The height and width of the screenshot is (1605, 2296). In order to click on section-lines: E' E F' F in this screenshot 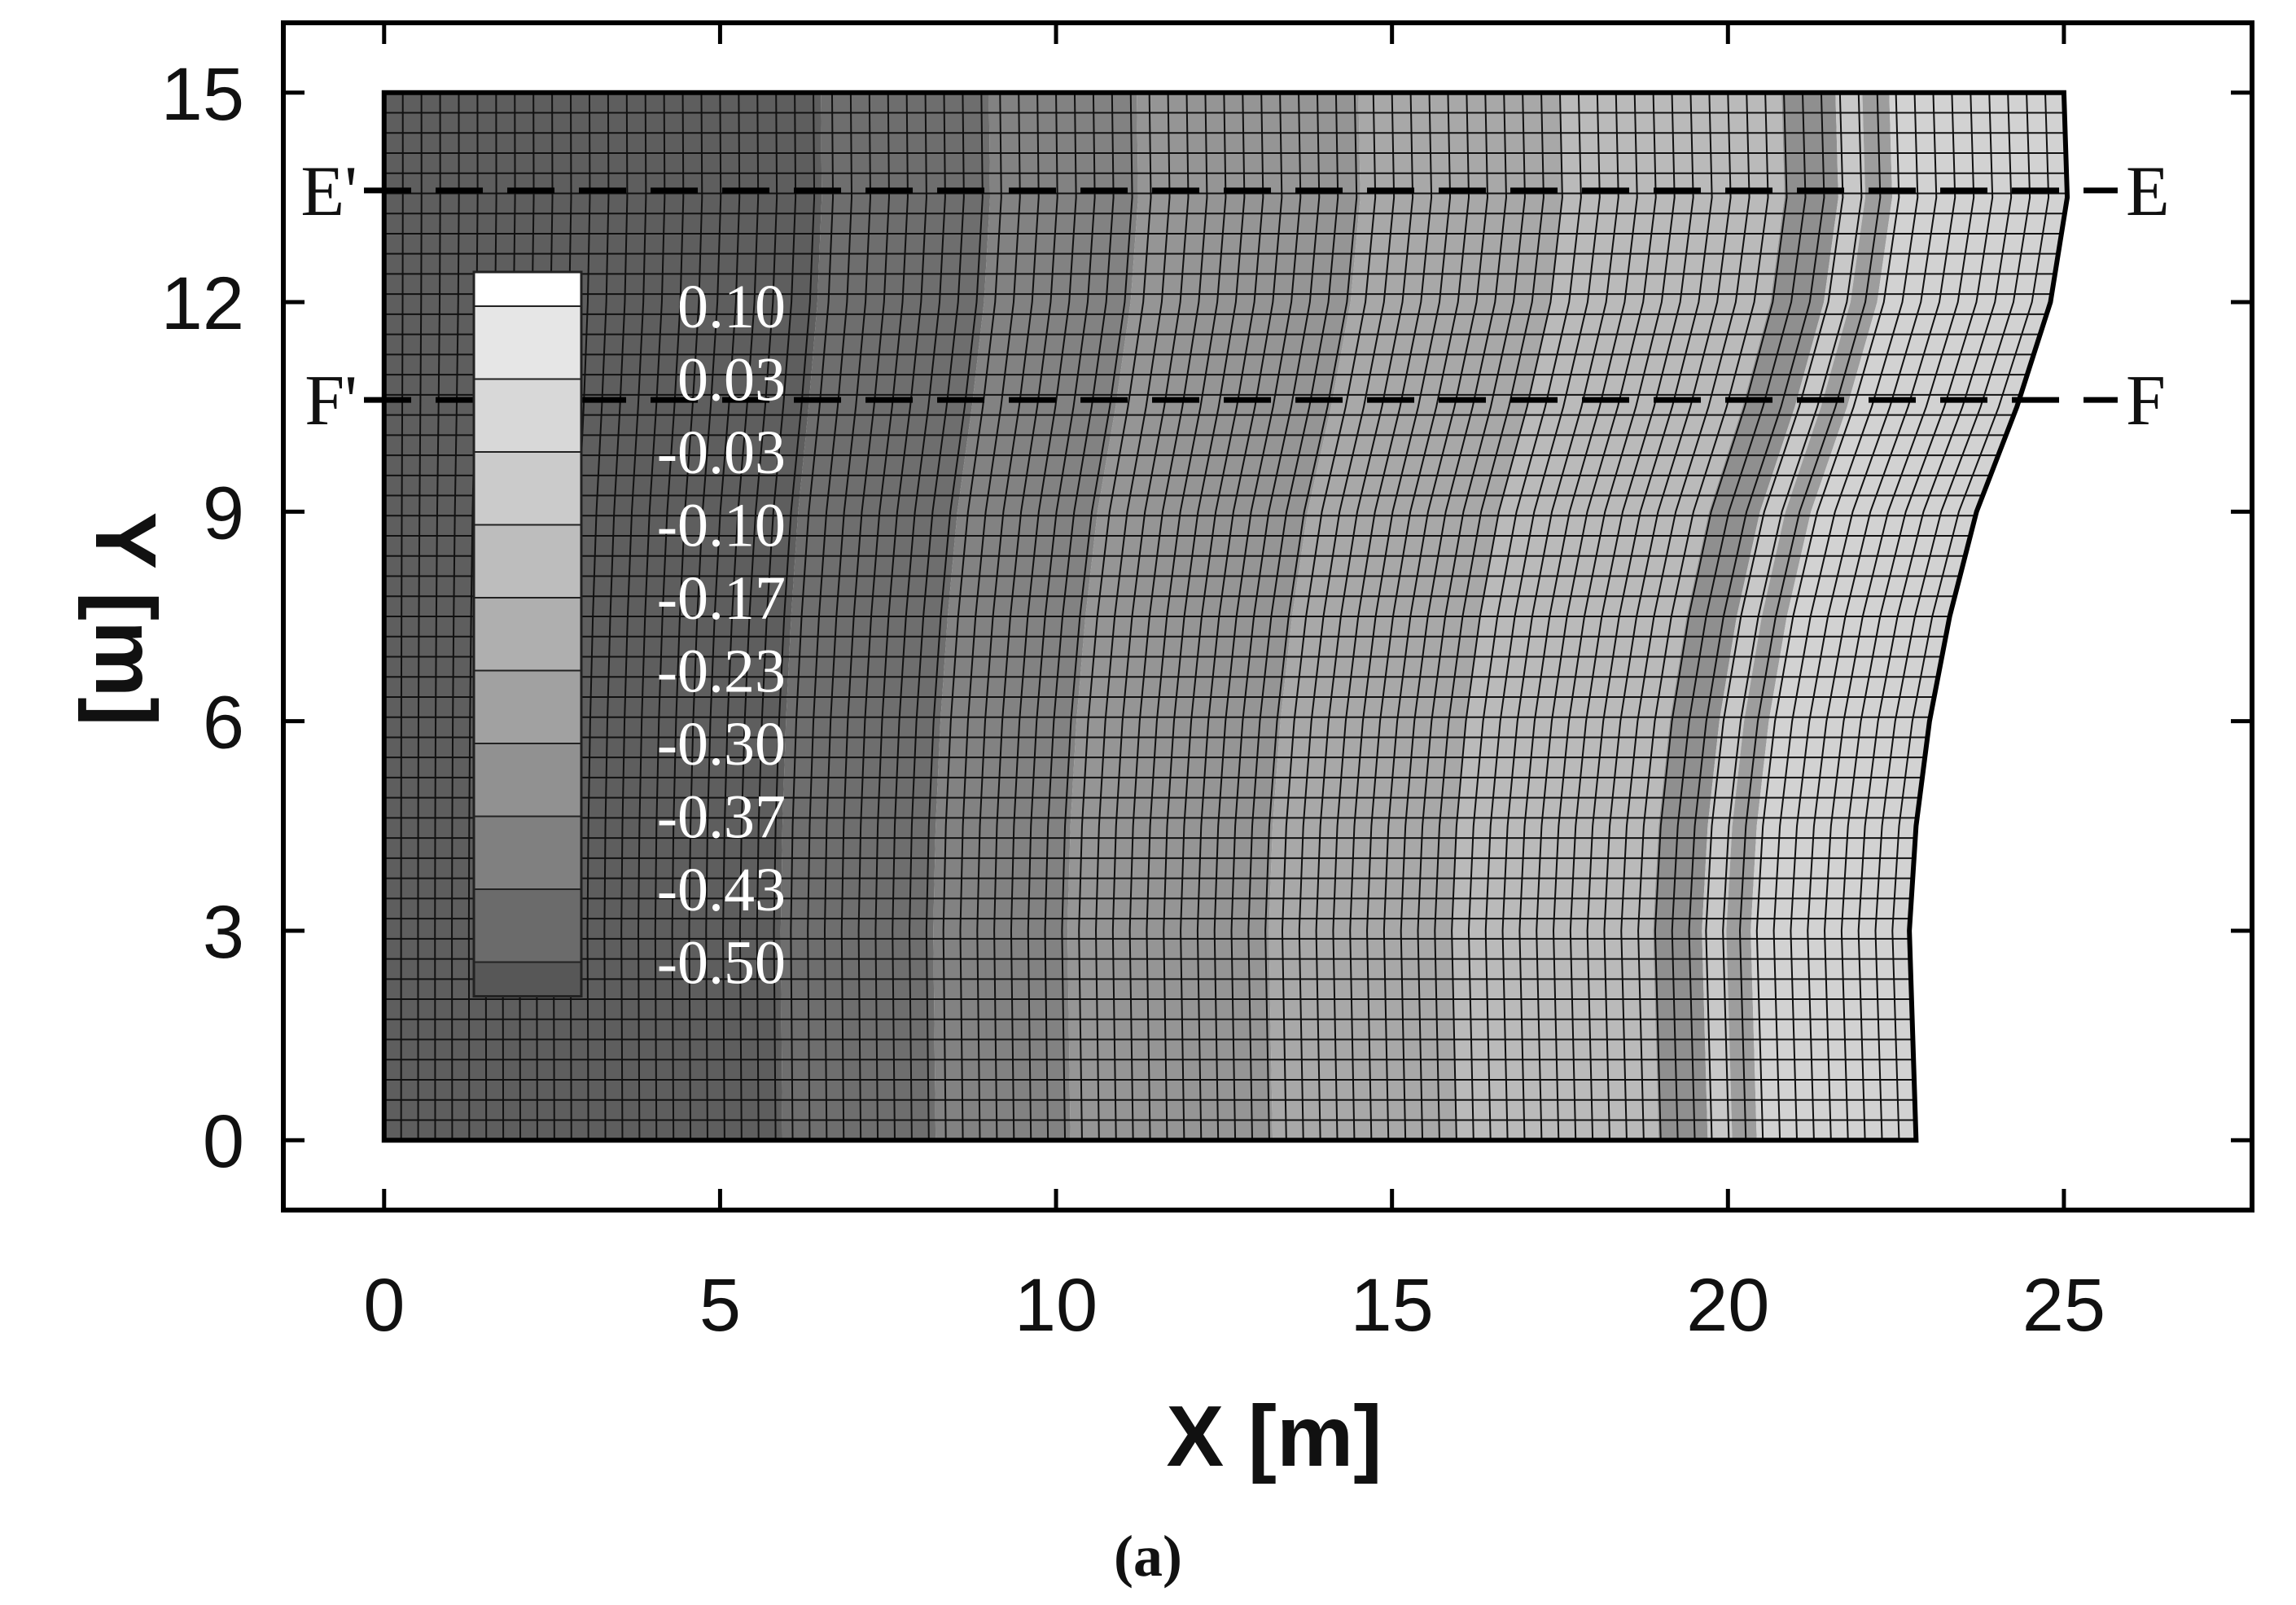, I will do `click(1234, 297)`.